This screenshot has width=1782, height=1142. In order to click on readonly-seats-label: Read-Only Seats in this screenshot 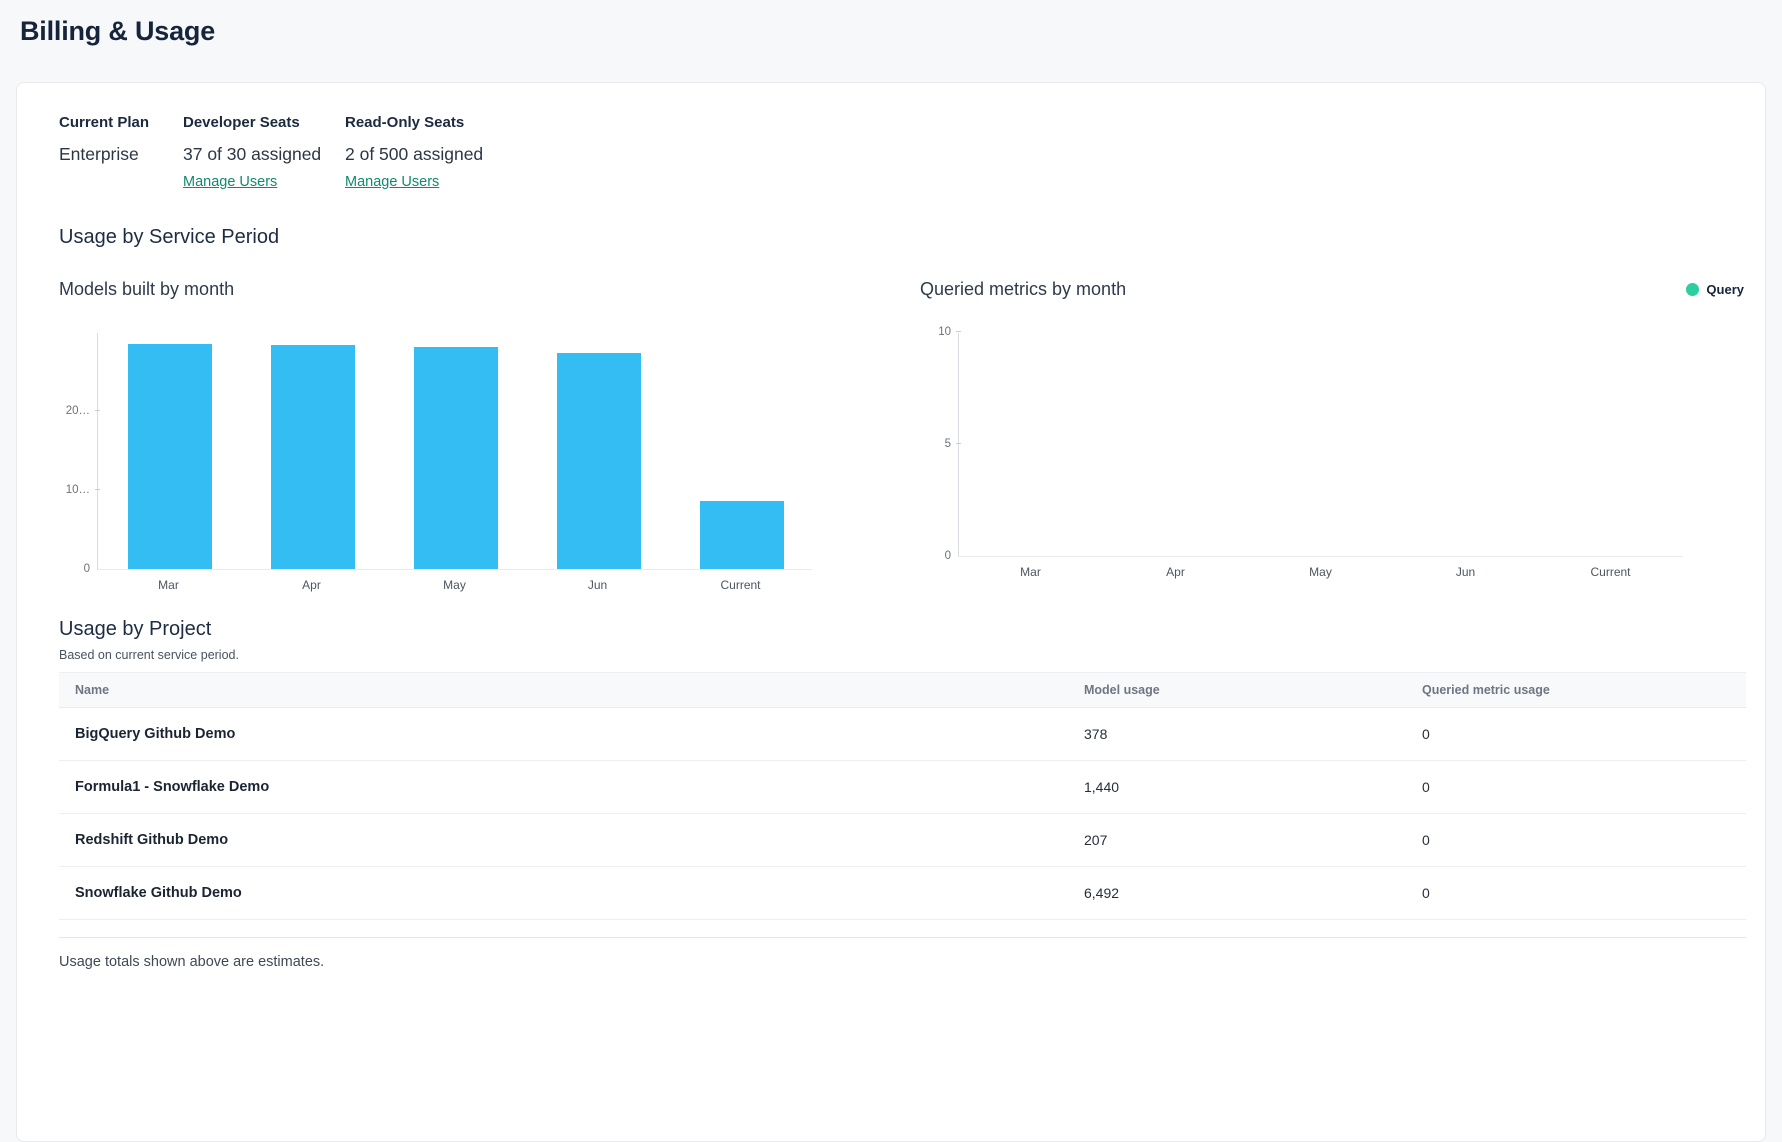, I will do `click(405, 122)`.